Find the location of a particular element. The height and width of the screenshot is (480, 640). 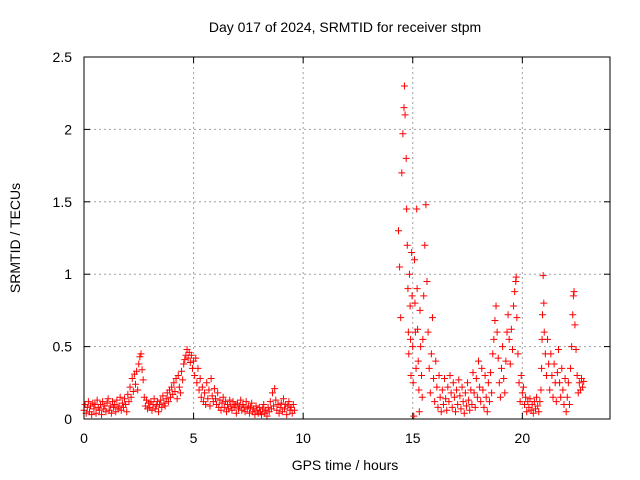

y-tick-label: 2.5 is located at coordinates (63, 57).